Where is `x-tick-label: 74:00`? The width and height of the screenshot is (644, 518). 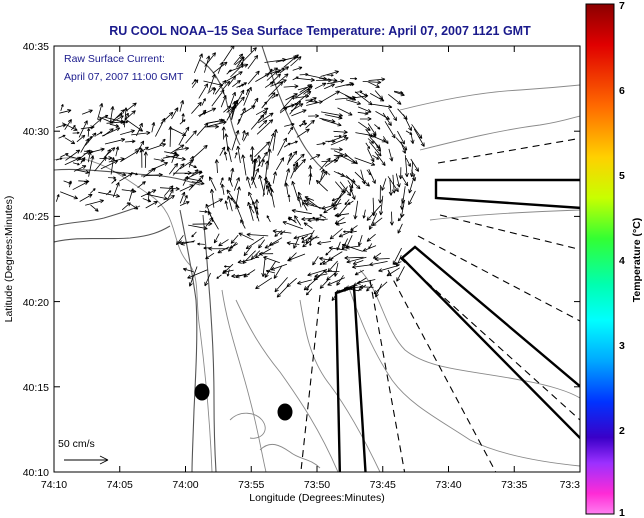
x-tick-label: 74:00 is located at coordinates (185, 485).